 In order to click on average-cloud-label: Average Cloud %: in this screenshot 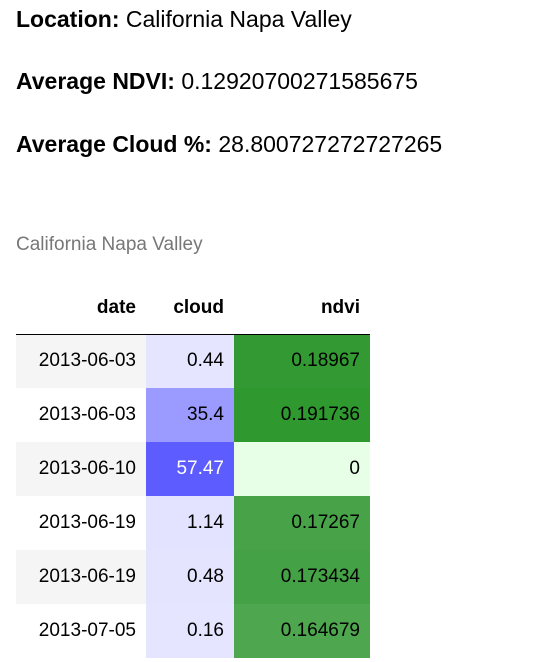, I will do `click(114, 144)`.